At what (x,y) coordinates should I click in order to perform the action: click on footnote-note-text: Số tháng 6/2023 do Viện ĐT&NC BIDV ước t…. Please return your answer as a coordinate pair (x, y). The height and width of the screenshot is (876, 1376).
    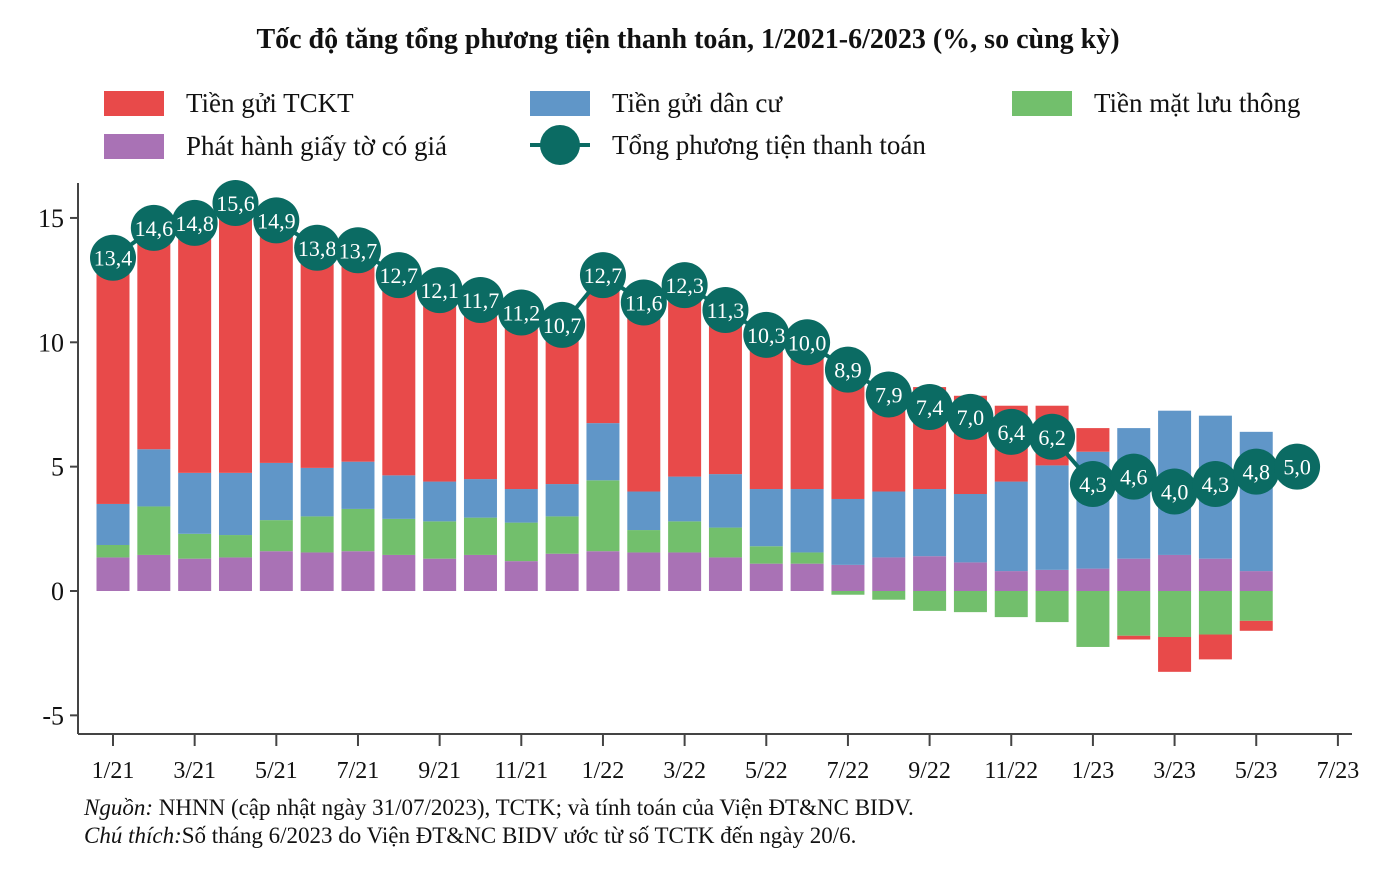
    Looking at the image, I should click on (519, 835).